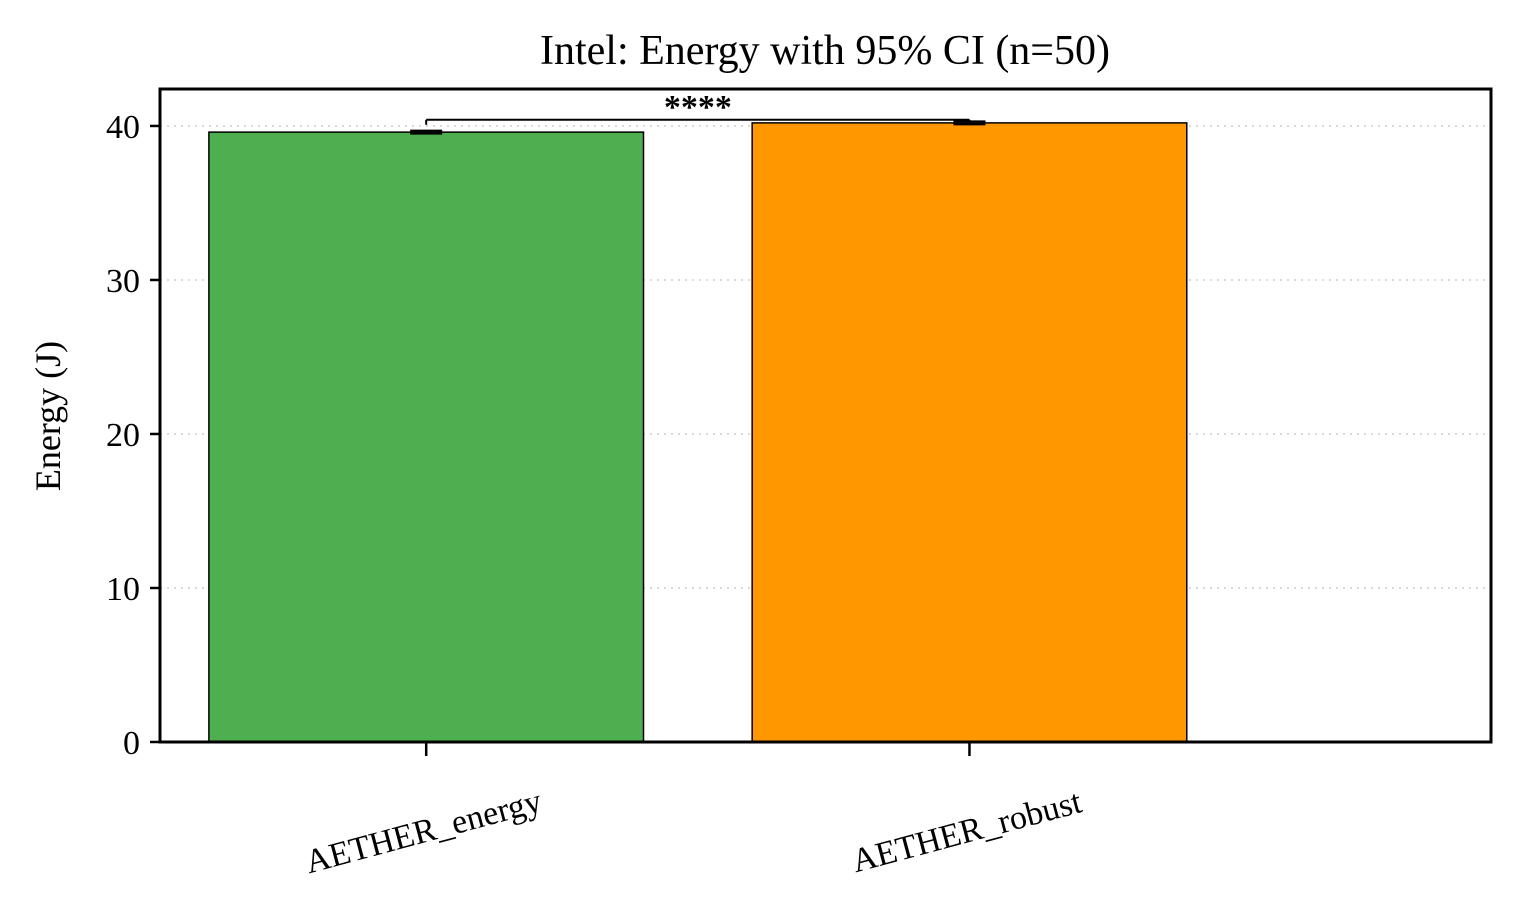  Describe the element at coordinates (48, 416) in the screenshot. I see `y-axis-label: Energy (J)` at that location.